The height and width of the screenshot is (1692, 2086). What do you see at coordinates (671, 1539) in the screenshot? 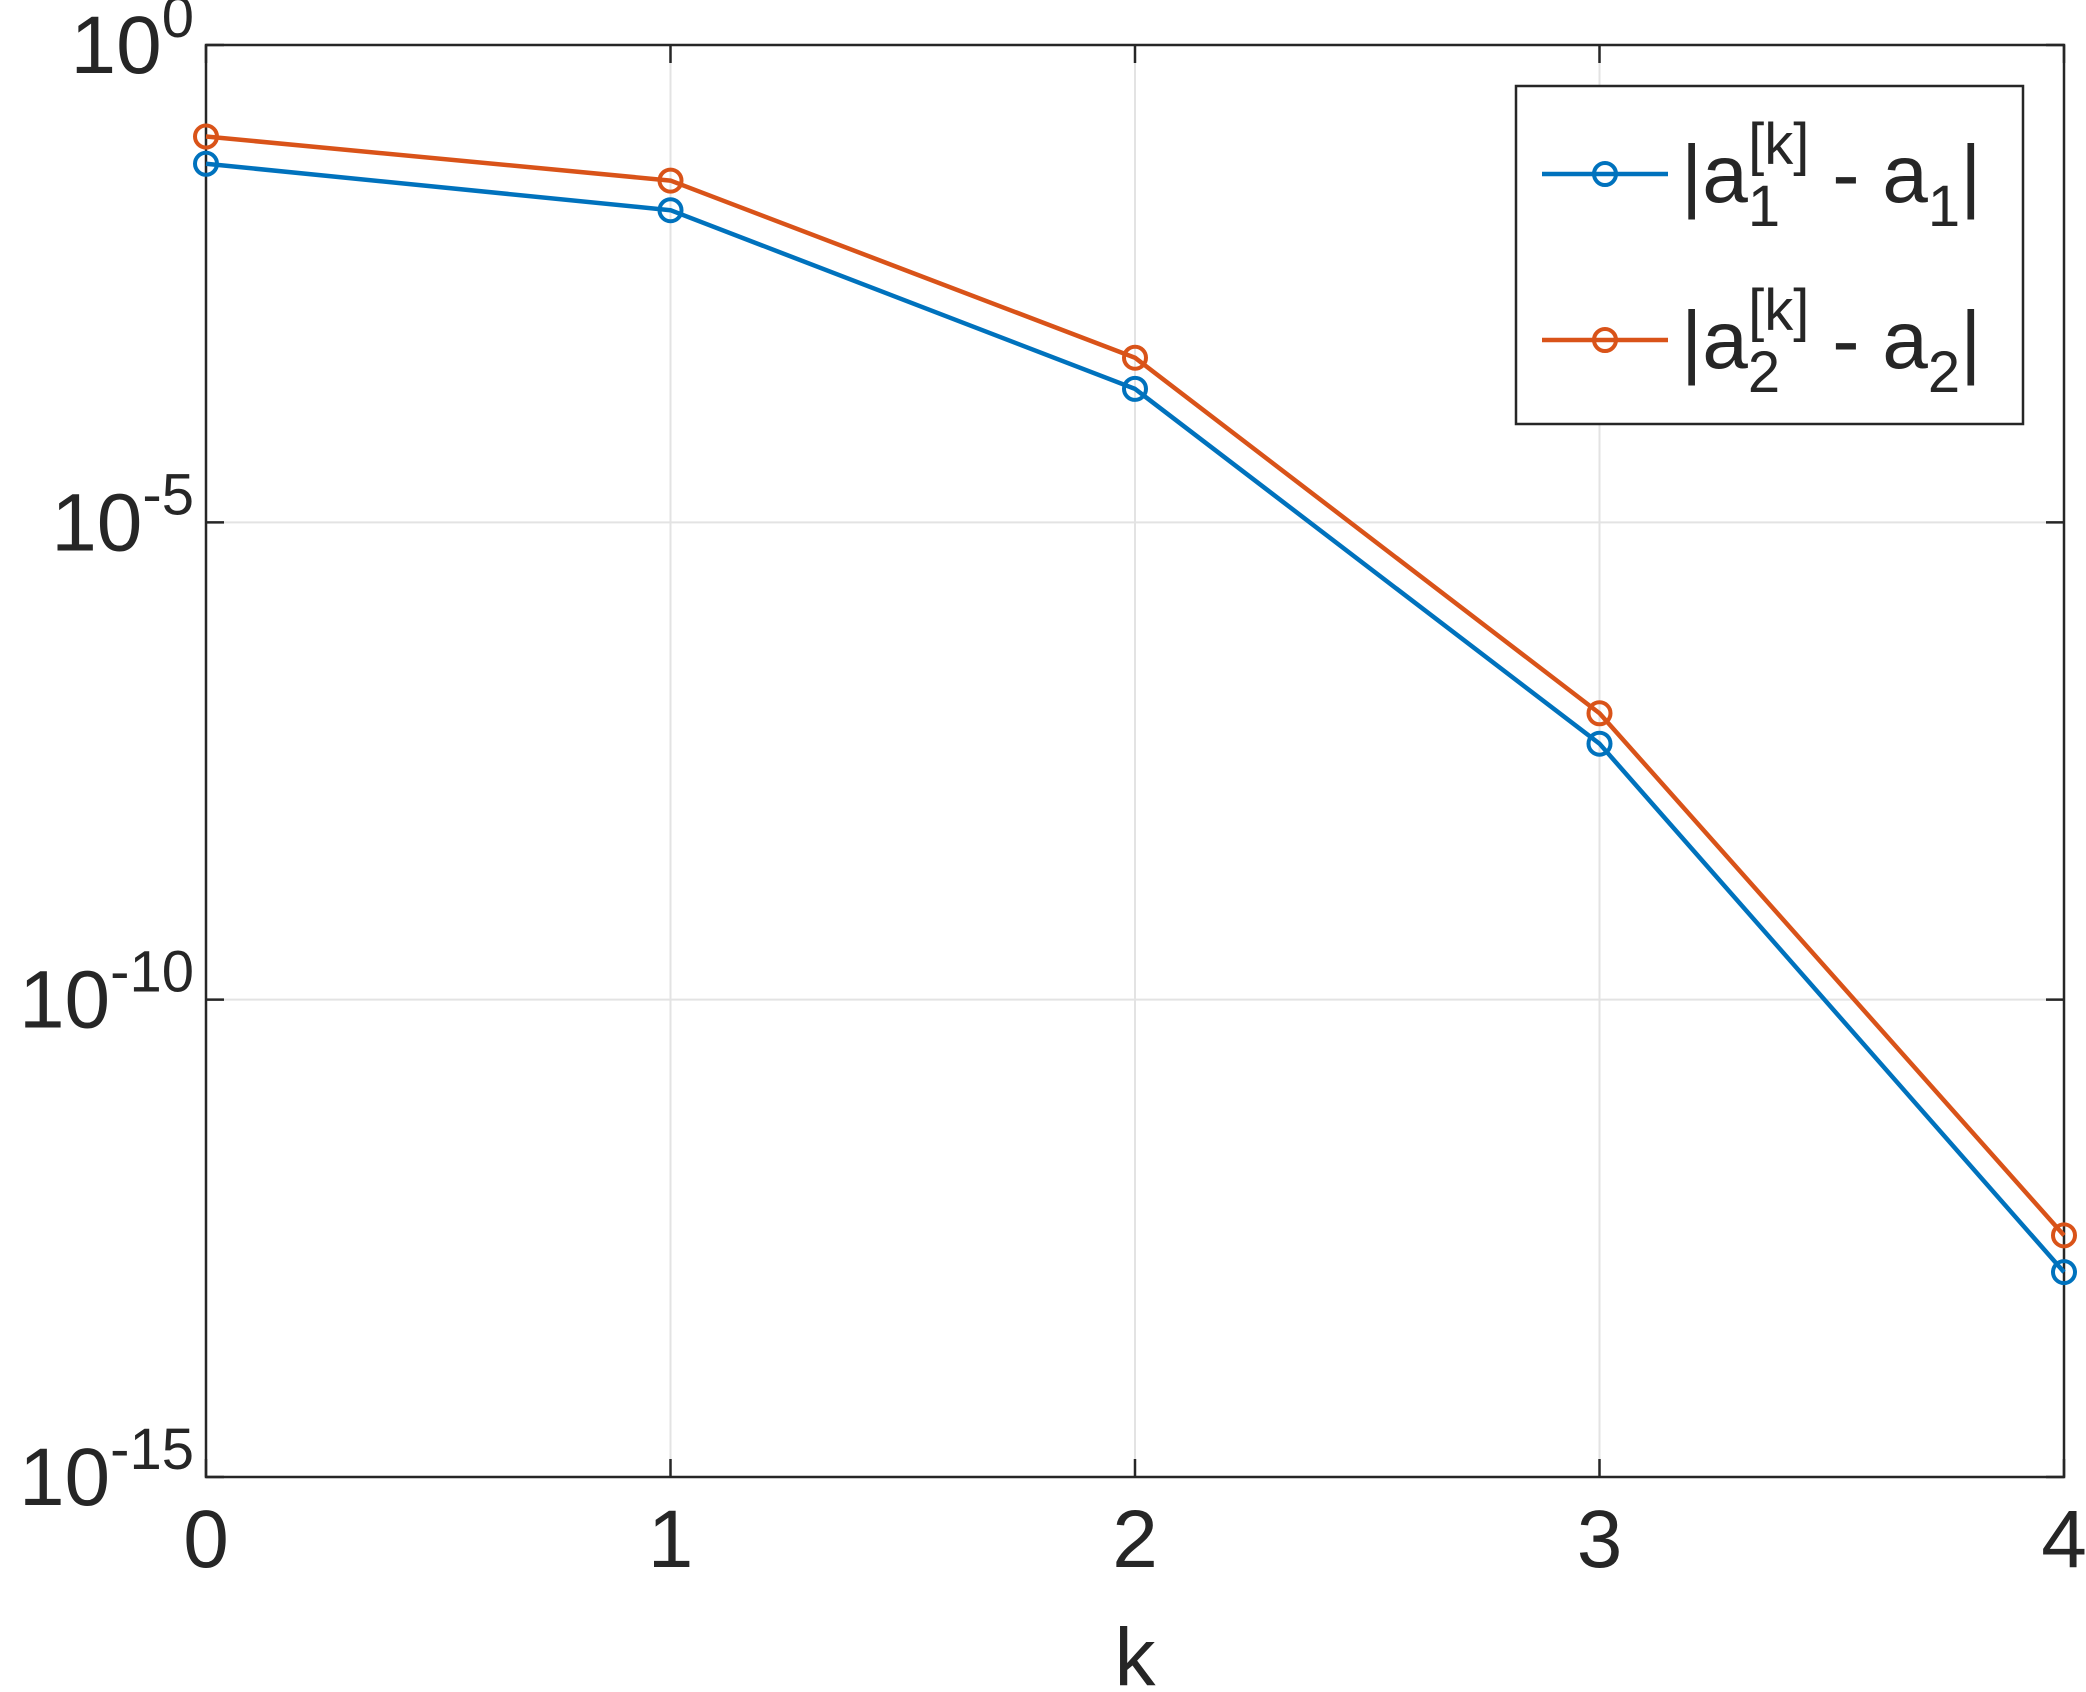
I see `x-tick-label: 1` at bounding box center [671, 1539].